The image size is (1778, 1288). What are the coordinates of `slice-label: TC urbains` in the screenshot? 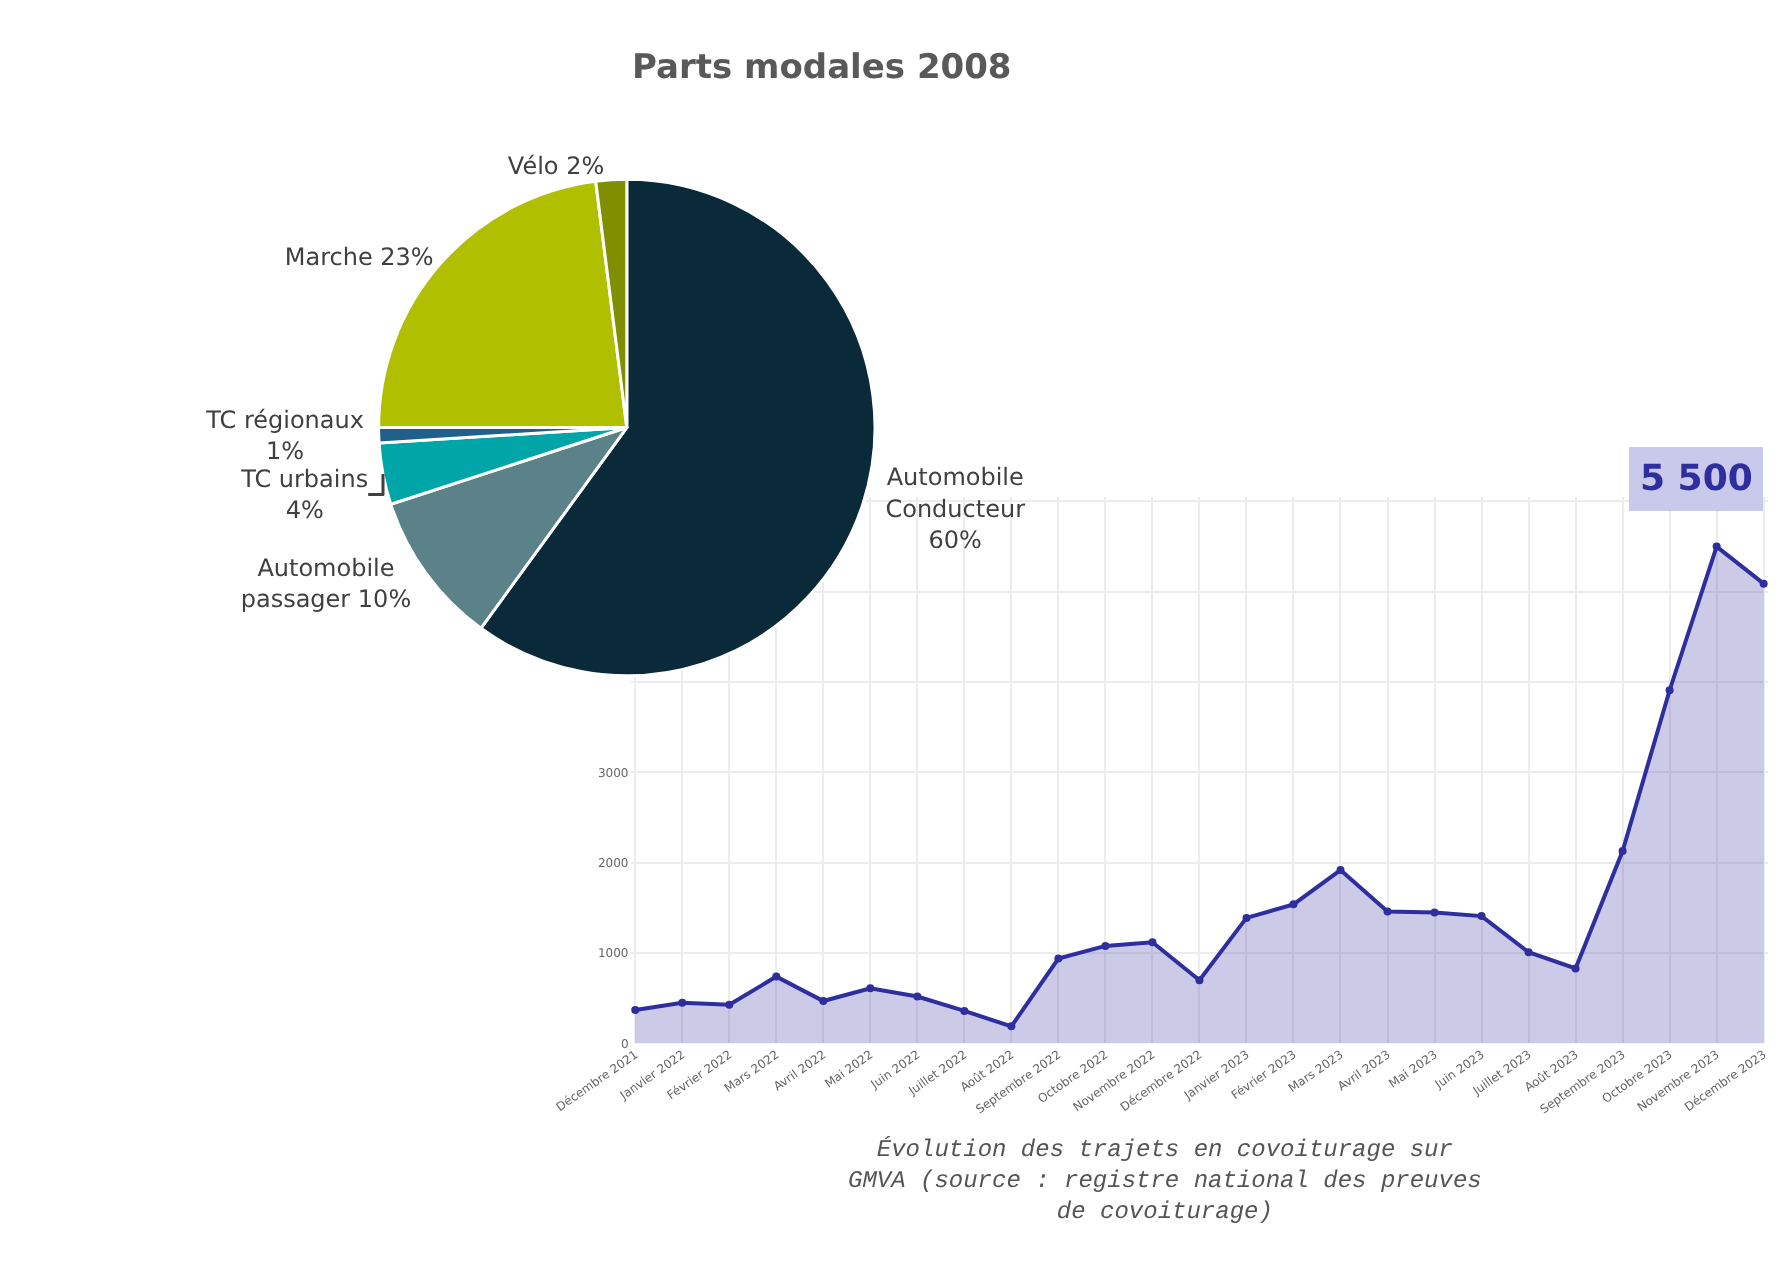 It's located at (304, 478).